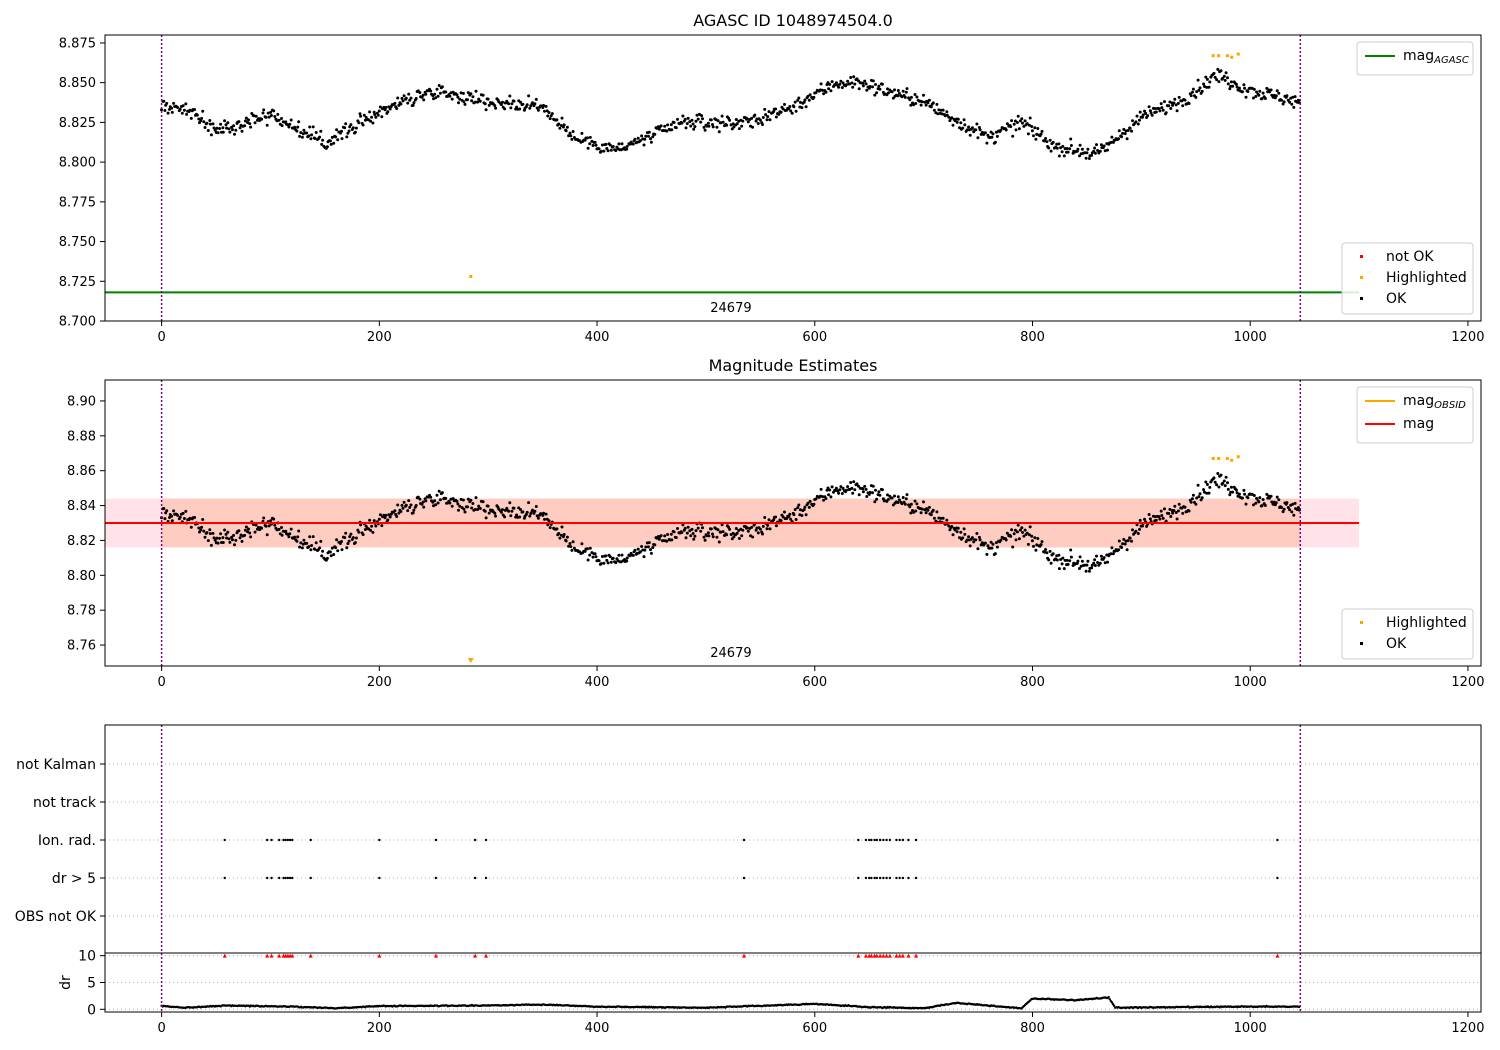  What do you see at coordinates (1219, 458) in the screenshot?
I see `highlighted-point` at bounding box center [1219, 458].